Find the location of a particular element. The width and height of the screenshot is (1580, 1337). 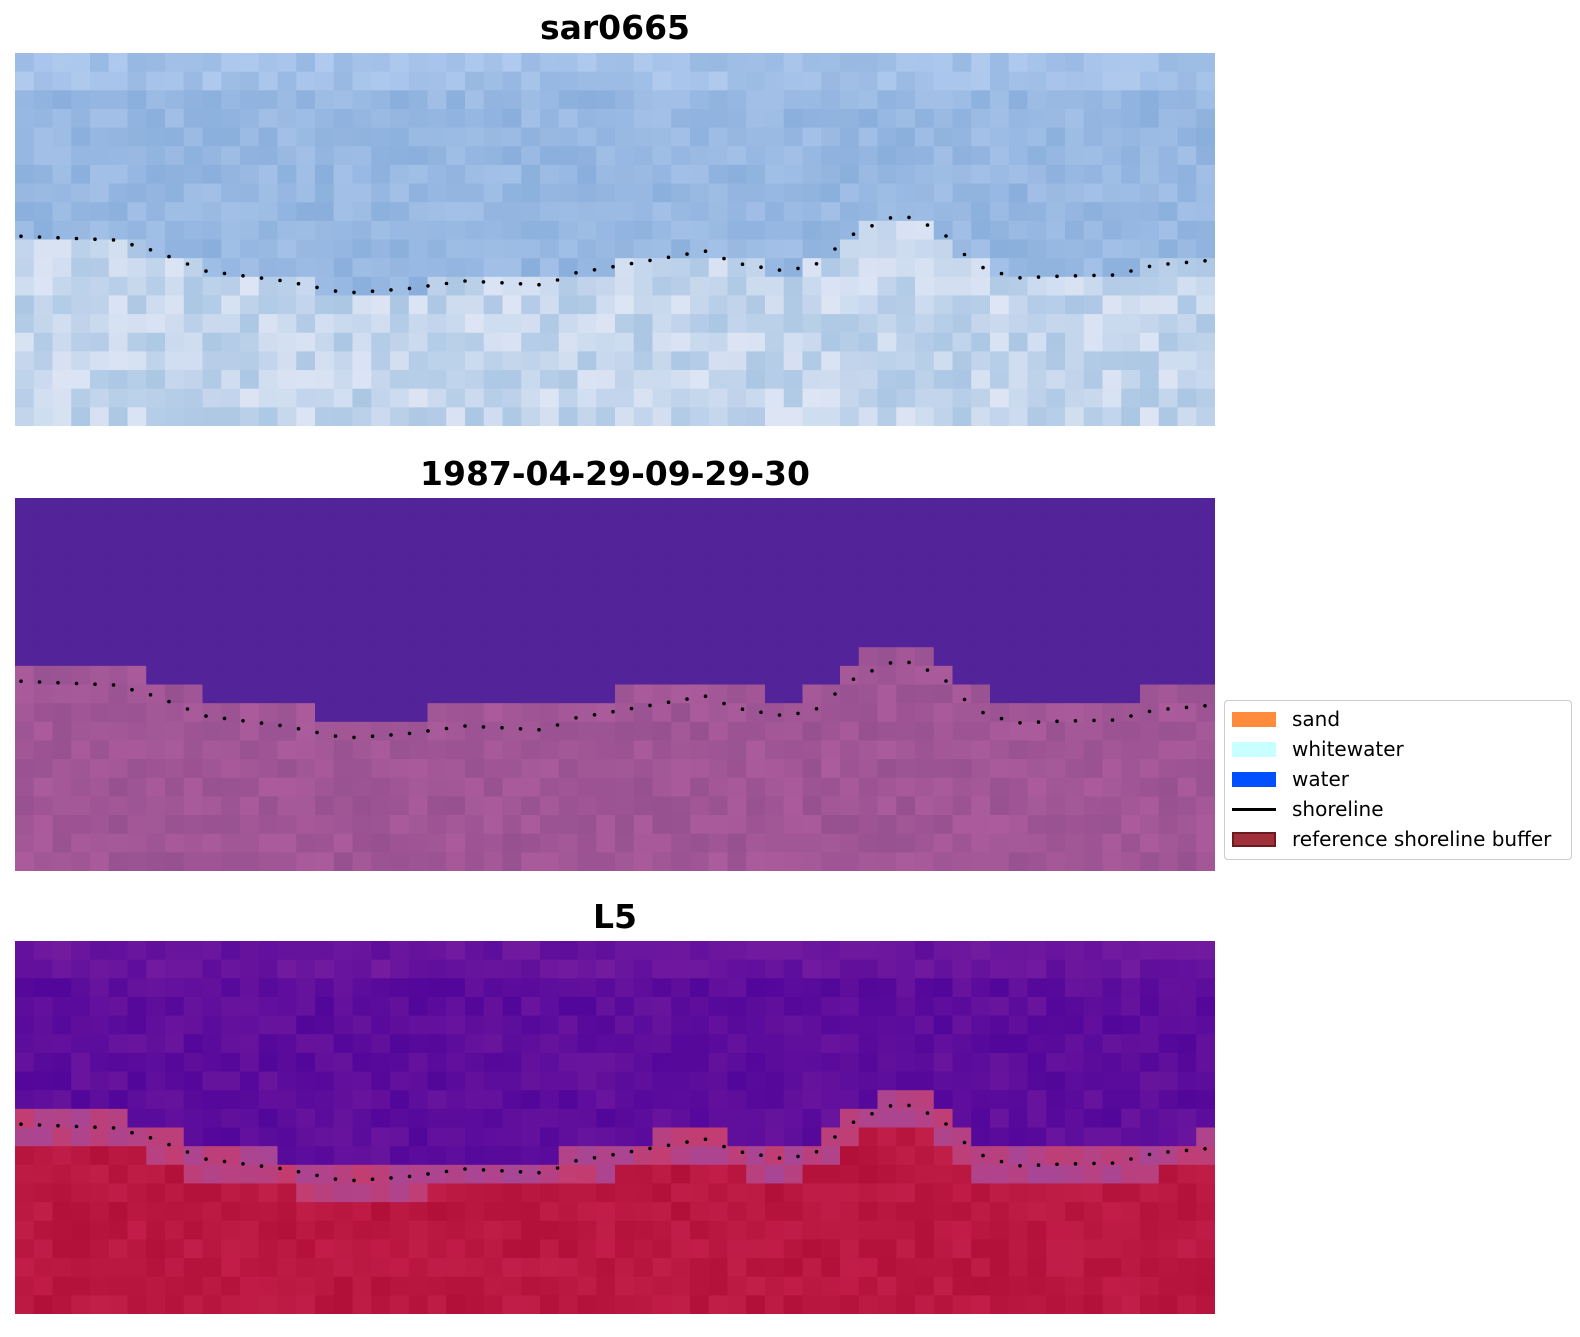

panel-title-date: 1987-04-29-09-29-30 is located at coordinates (615, 473).